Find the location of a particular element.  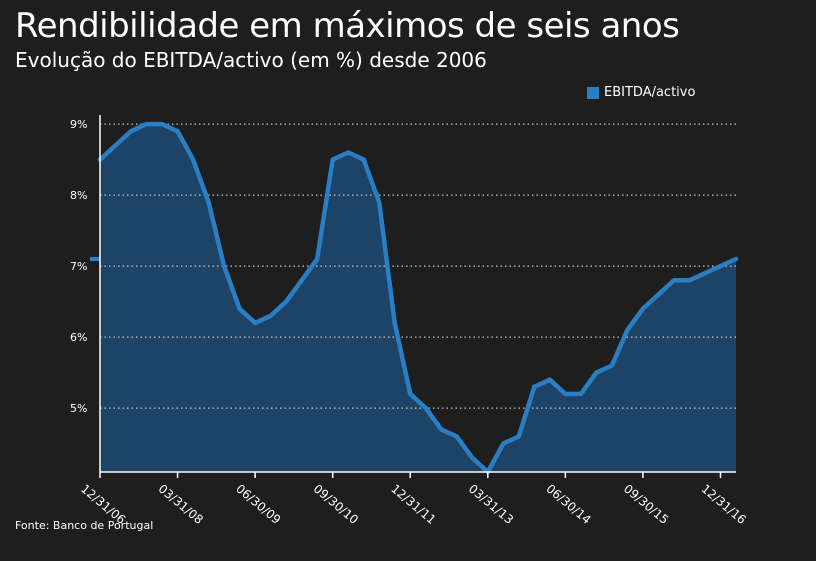

y-tick-label: 6% is located at coordinates (78, 337).